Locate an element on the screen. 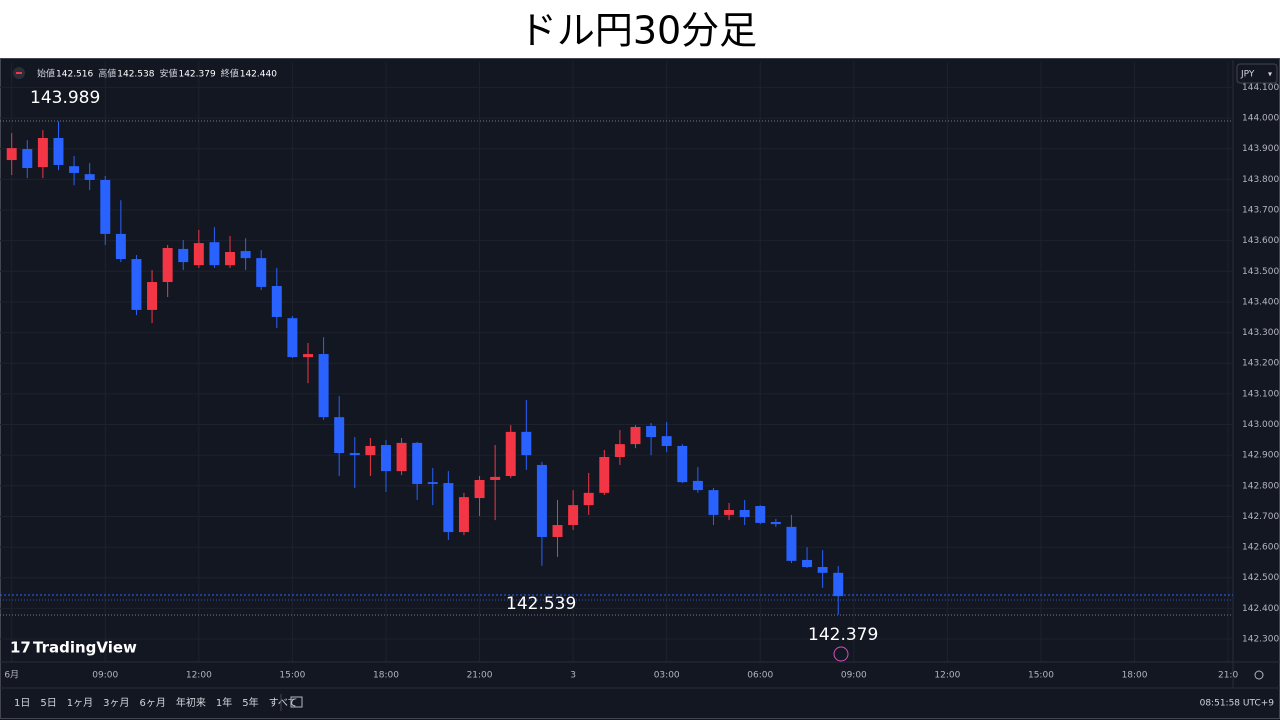  y-tick-label: 143.400 is located at coordinates (1260, 302).